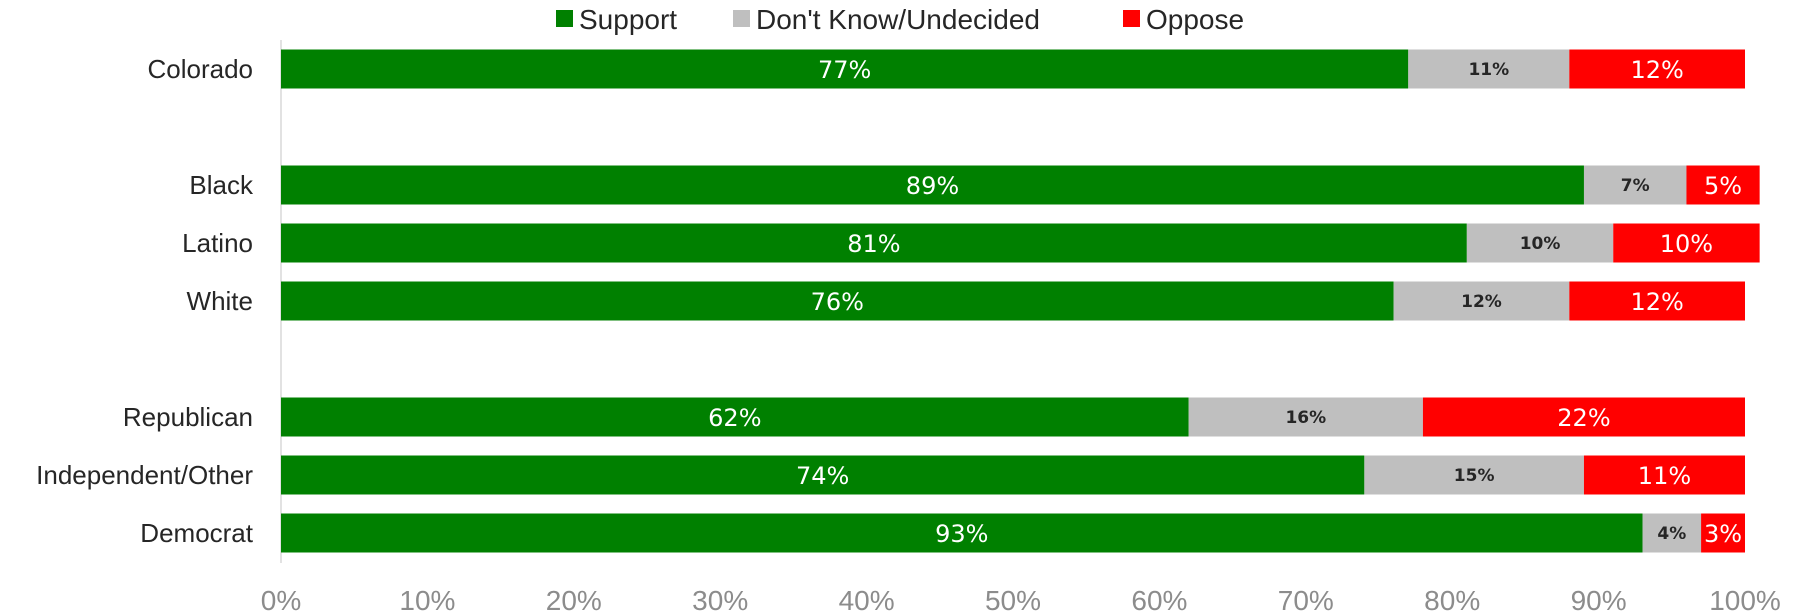  I want to click on legend-item-don-t-know-undecided: Don't Know/Undecided, so click(886, 19).